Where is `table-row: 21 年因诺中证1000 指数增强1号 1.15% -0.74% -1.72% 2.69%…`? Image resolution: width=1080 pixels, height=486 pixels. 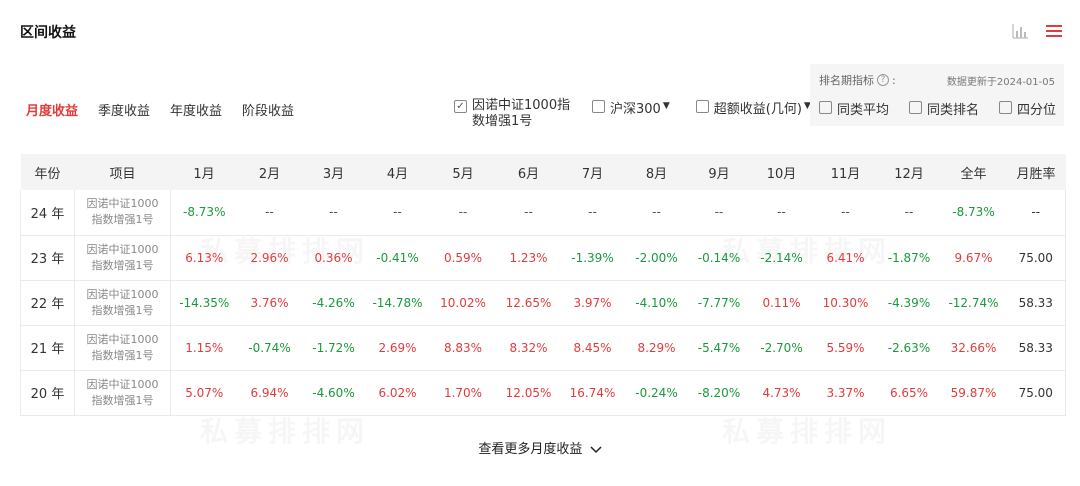
table-row: 21 年因诺中证1000 指数增强1号 1.15% -0.74% -1.72% 2.69%… is located at coordinates (543, 347).